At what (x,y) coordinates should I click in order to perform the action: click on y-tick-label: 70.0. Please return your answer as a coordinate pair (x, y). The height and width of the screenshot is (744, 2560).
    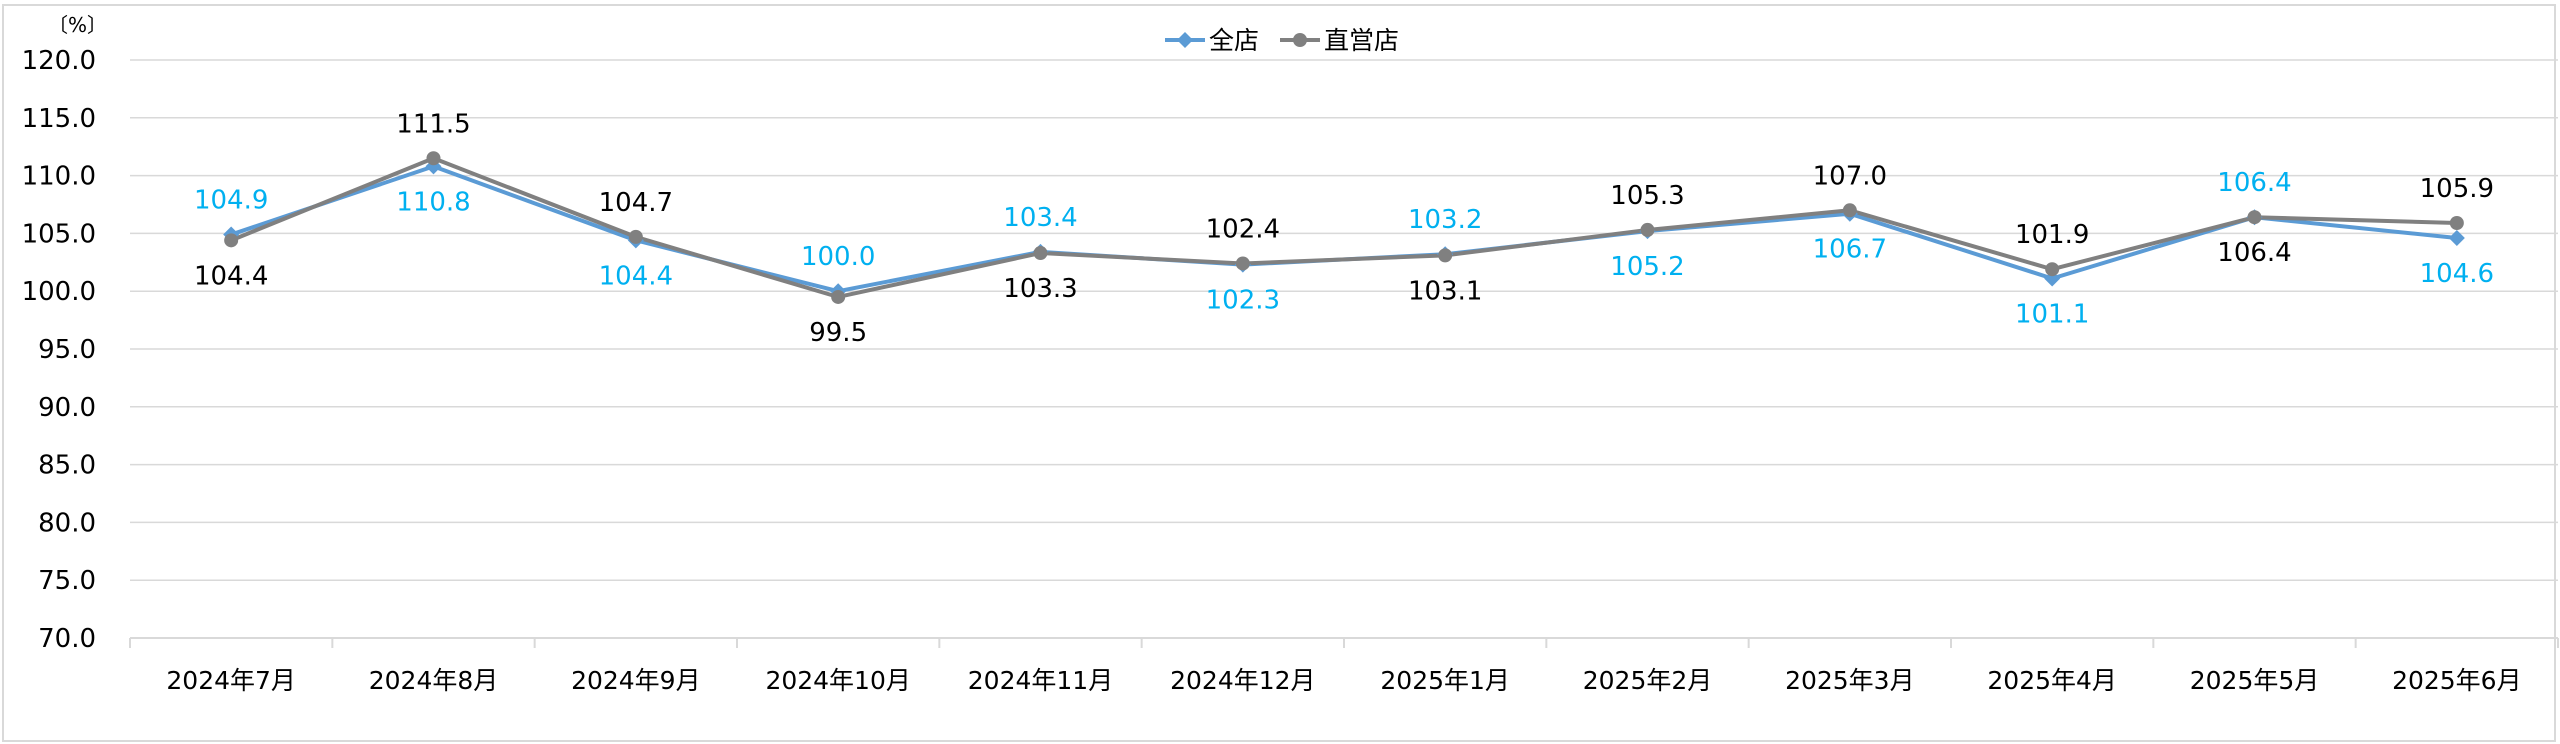
    Looking at the image, I should click on (67, 639).